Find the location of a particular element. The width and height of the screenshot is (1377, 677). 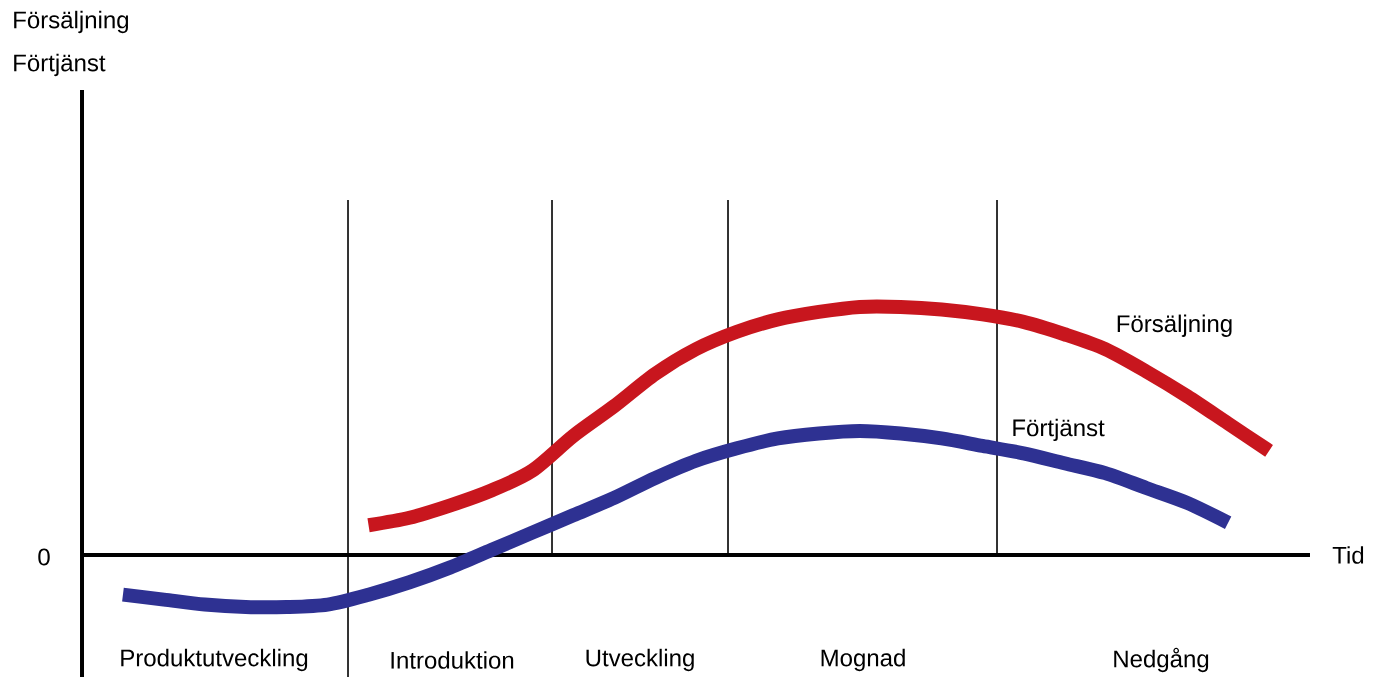

series-label: Försäljning is located at coordinates (1174, 325).